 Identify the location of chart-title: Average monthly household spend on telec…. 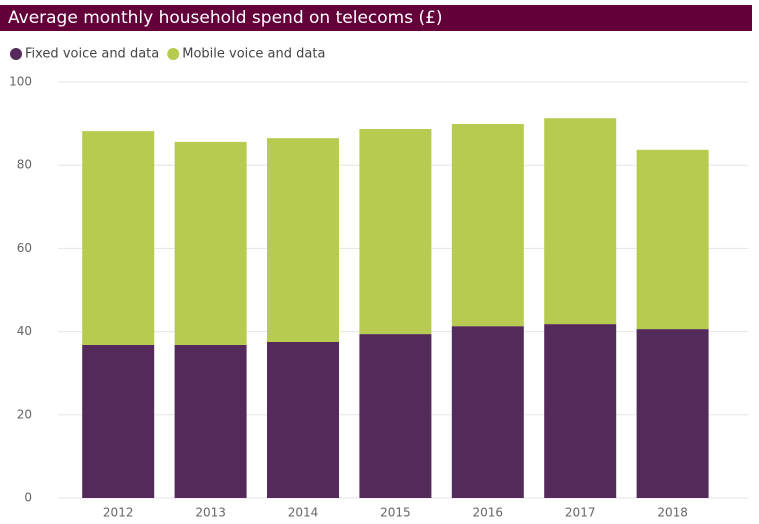
(225, 18).